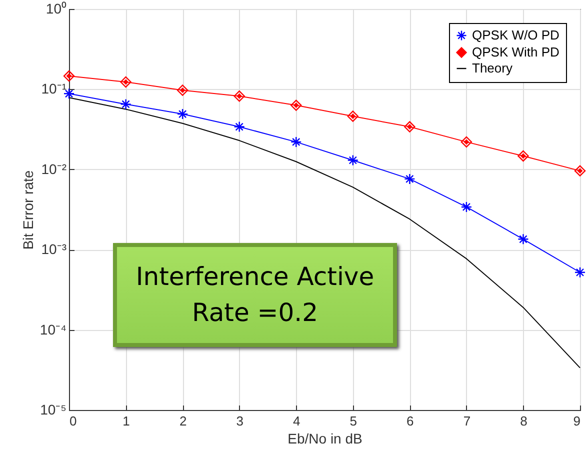 This screenshot has height=463, width=586. I want to click on annotation: Interference Active Rate =0.2, so click(255, 295).